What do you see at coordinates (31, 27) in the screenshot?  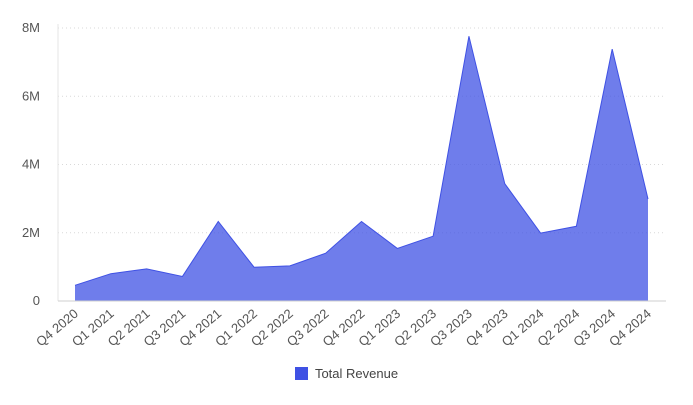 I see `y-tick-label: 8M` at bounding box center [31, 27].